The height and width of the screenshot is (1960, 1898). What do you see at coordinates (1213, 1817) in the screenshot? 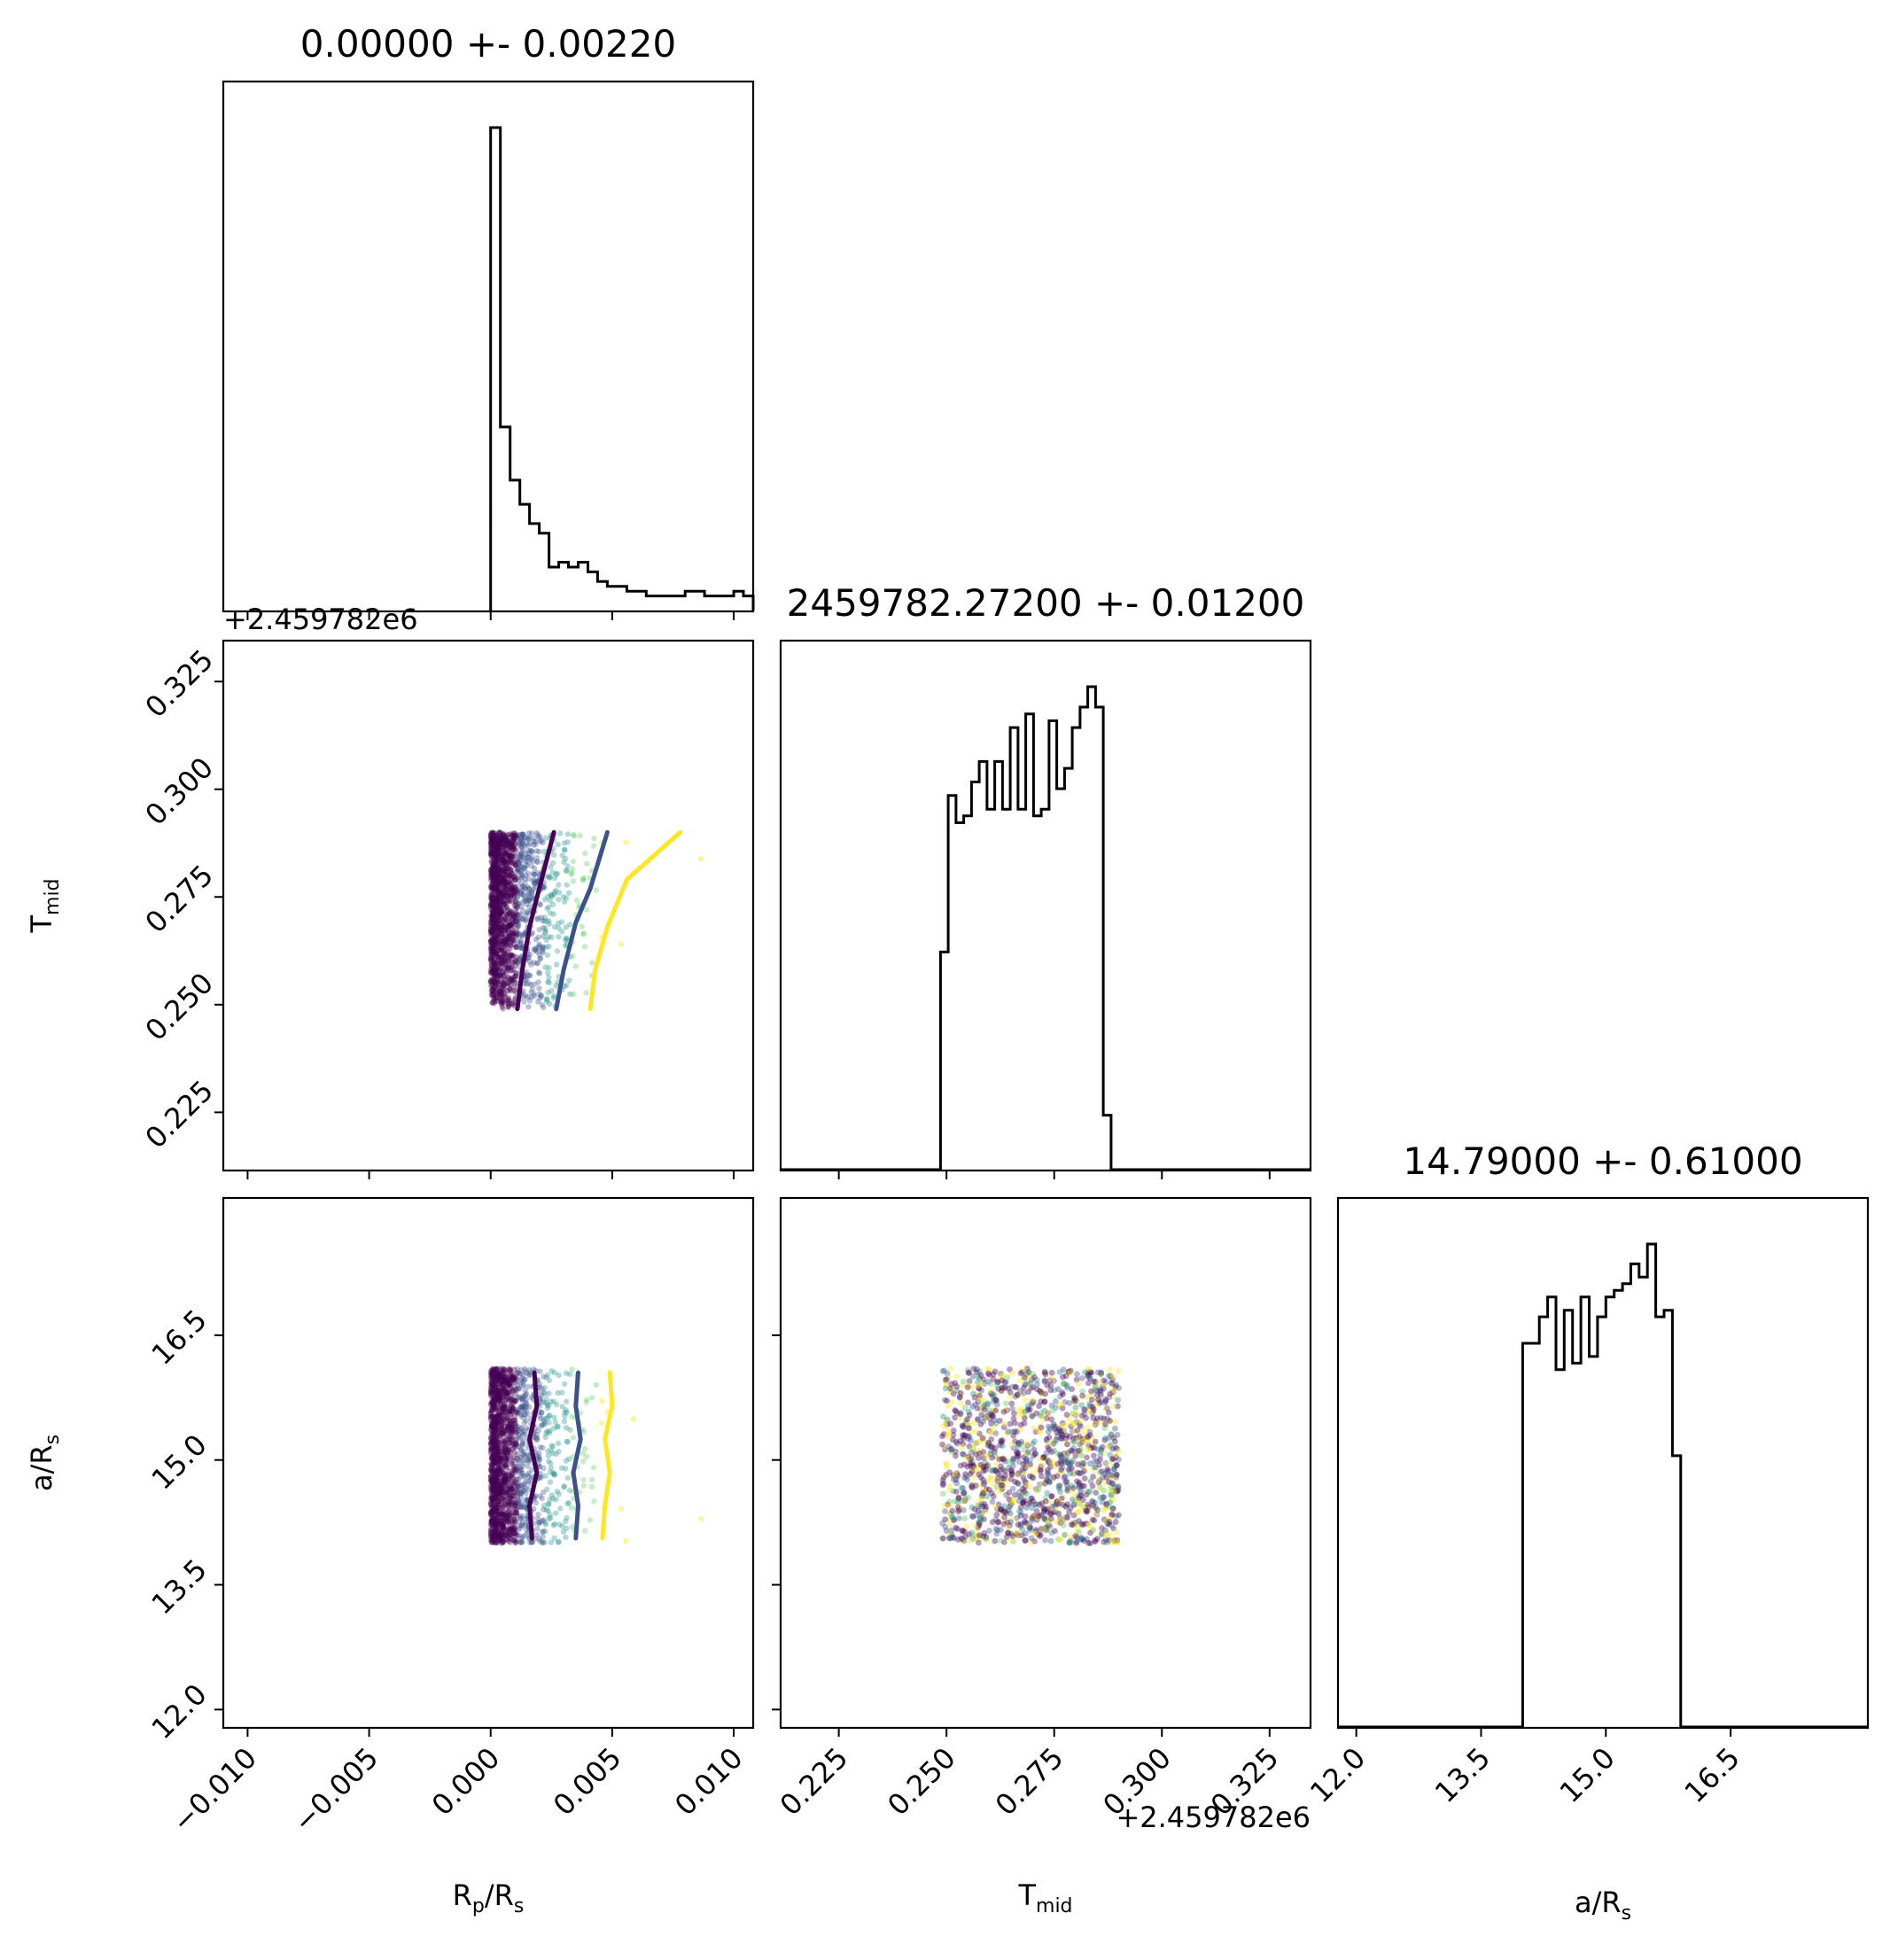
I see `offset-label-tmid-x: +2.459782e6` at bounding box center [1213, 1817].